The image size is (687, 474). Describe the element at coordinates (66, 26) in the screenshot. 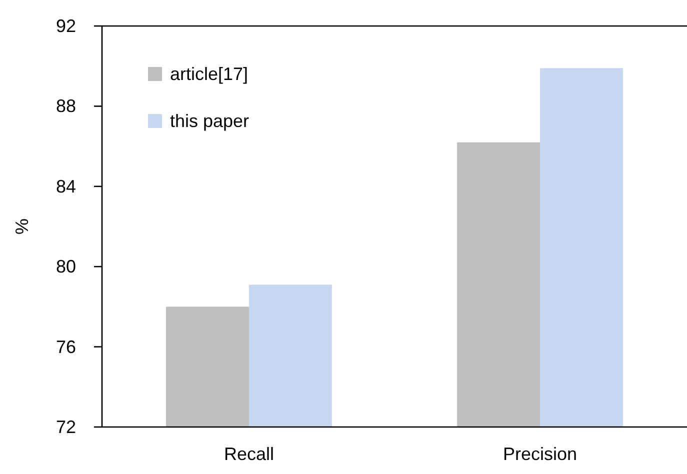

I see `y-tick-label: 92` at that location.